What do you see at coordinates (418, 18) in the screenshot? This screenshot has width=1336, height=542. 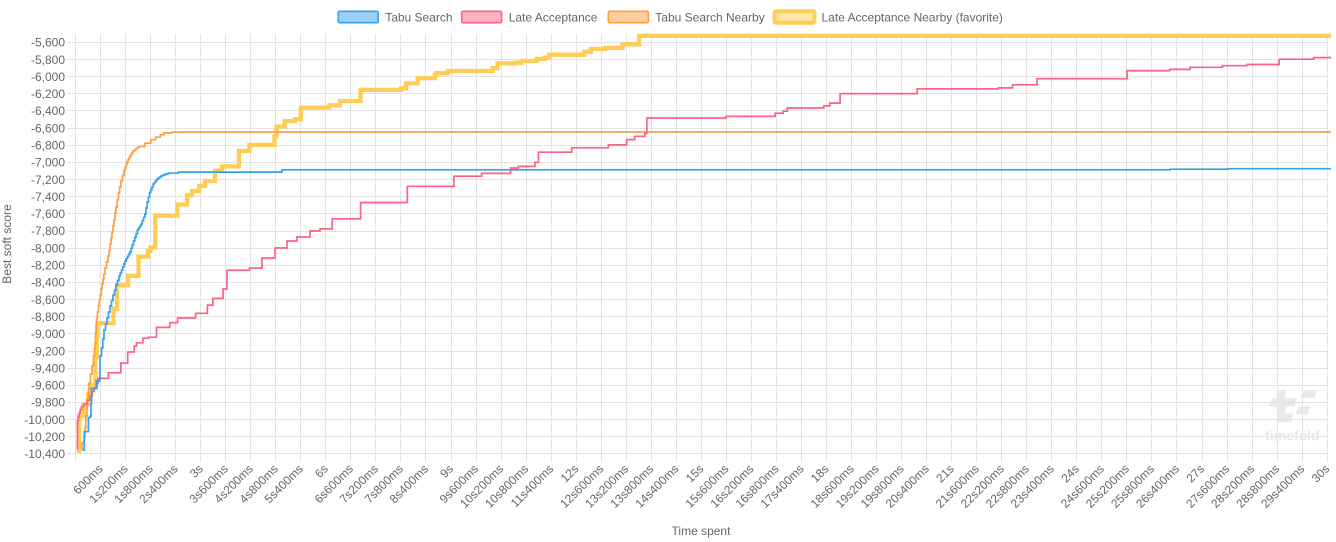 I see `svg-text: Tabu Search` at bounding box center [418, 18].